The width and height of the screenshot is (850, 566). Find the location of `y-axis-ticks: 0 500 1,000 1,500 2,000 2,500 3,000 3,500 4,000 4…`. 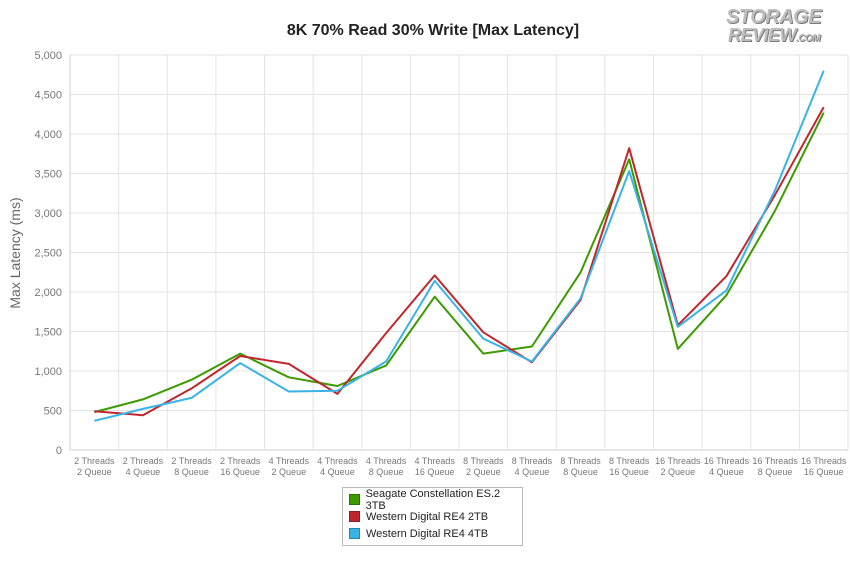

y-axis-ticks: 0 500 1,000 1,500 2,000 2,500 3,000 3,500 4,000 4… is located at coordinates (48, 253).